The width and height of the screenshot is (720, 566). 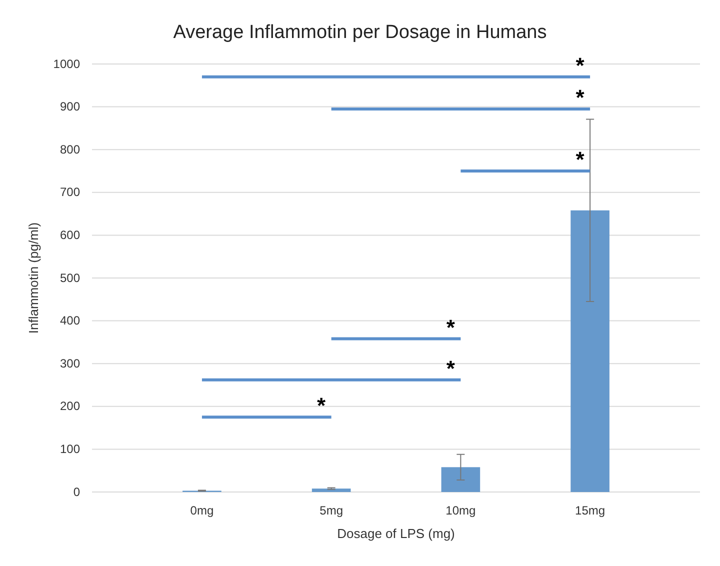 I want to click on x-tick-label: 15mg, so click(x=590, y=511).